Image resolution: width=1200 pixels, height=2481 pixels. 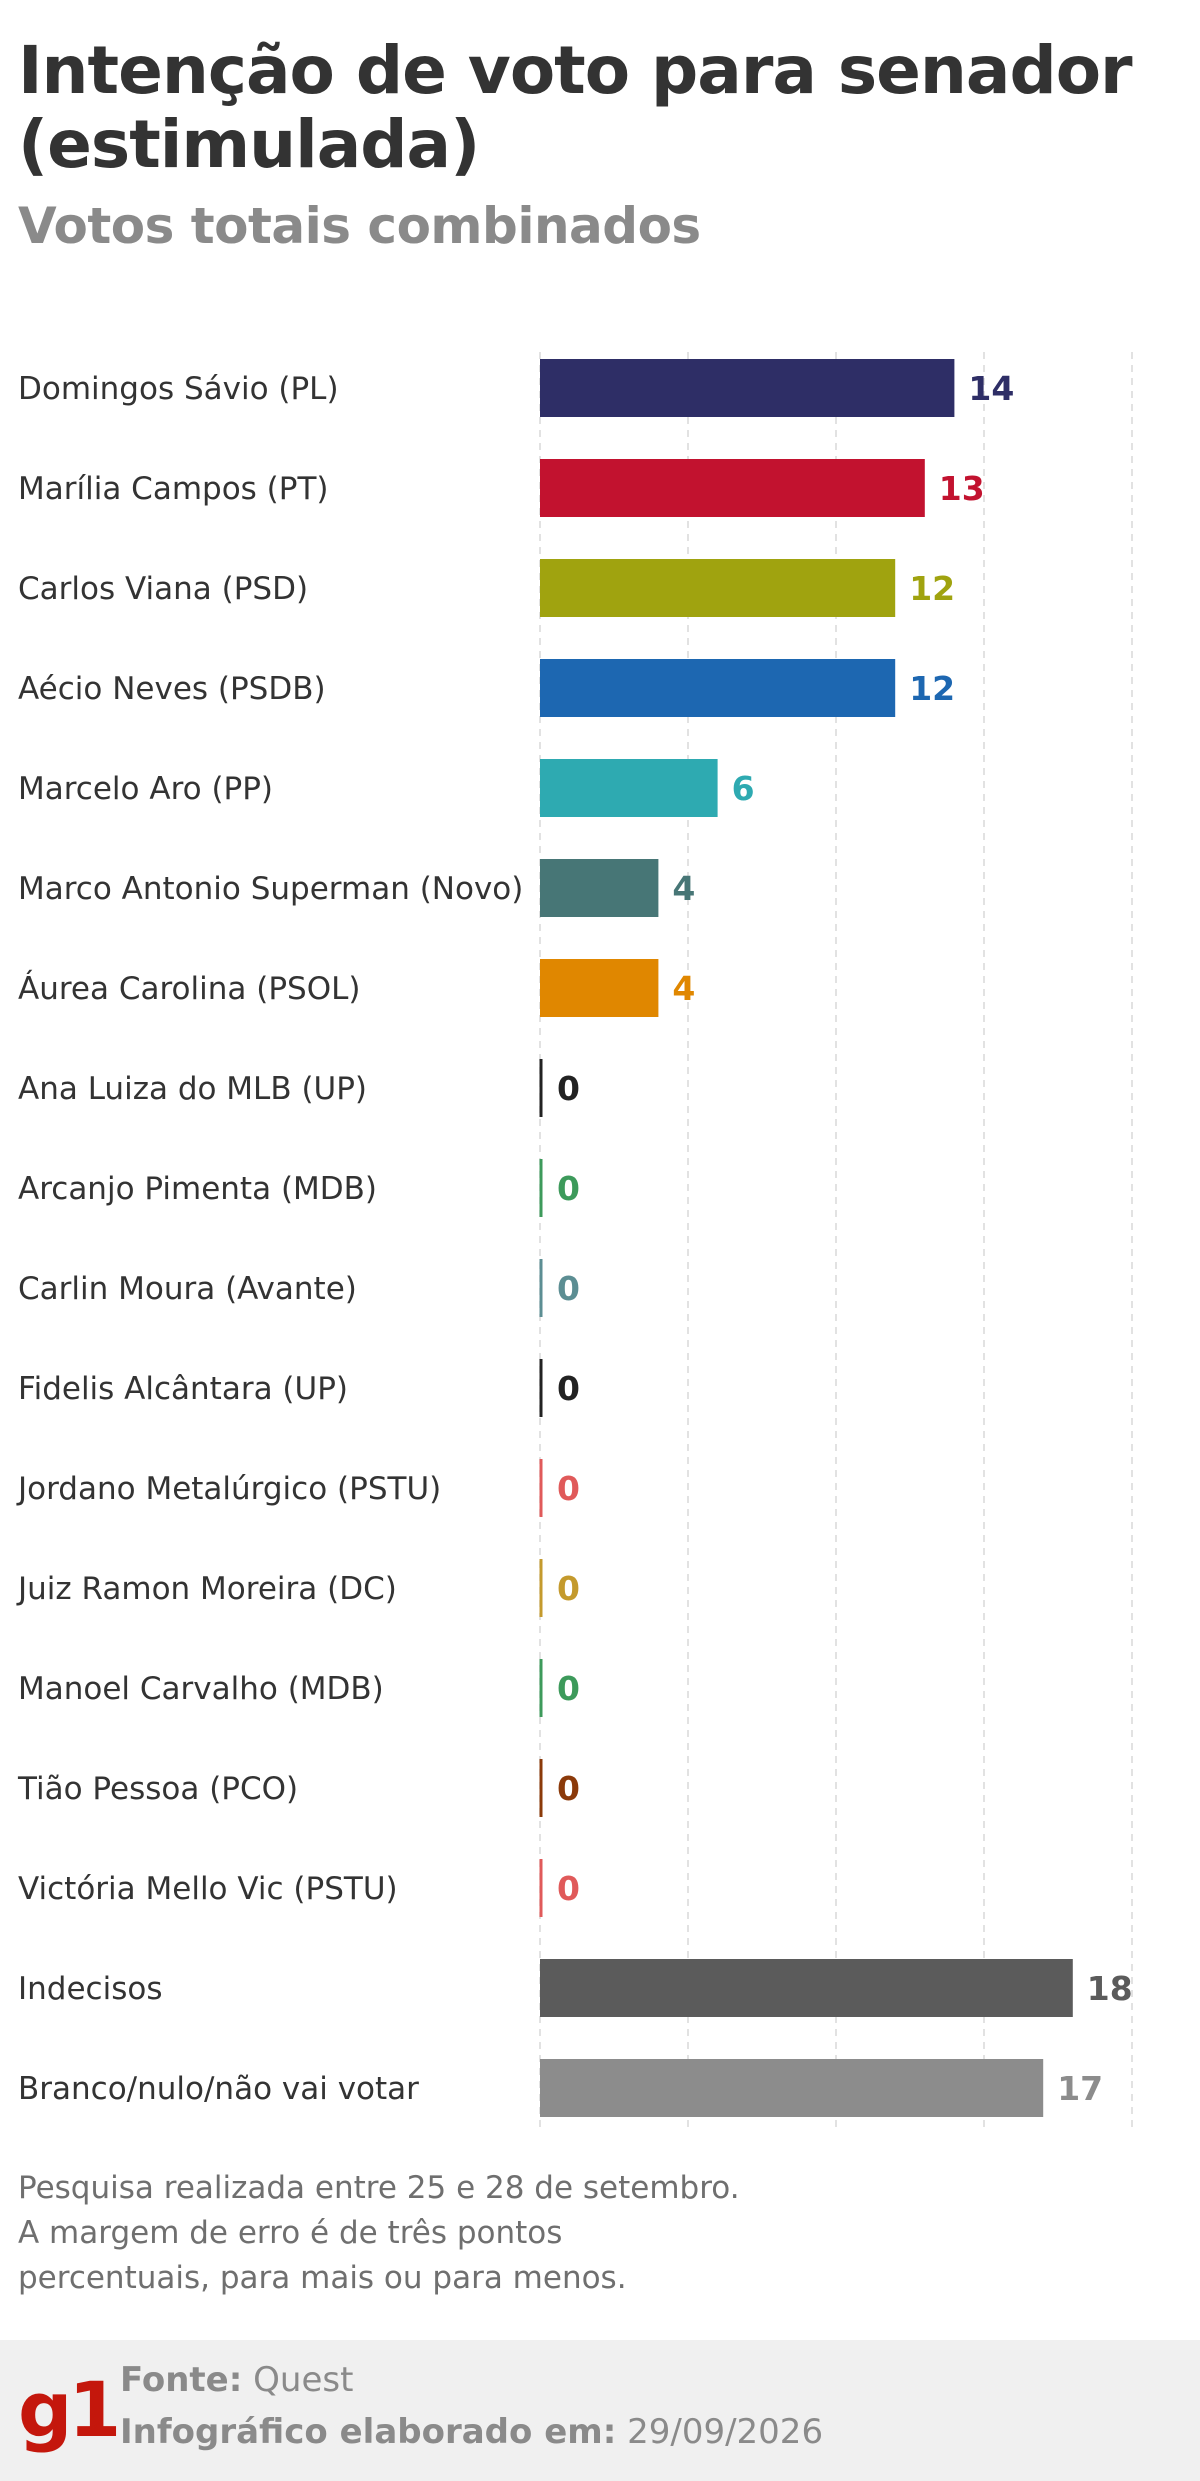 I want to click on date-line: Infográfico elaborado em: 29/09/2026, so click(x=471, y=2432).